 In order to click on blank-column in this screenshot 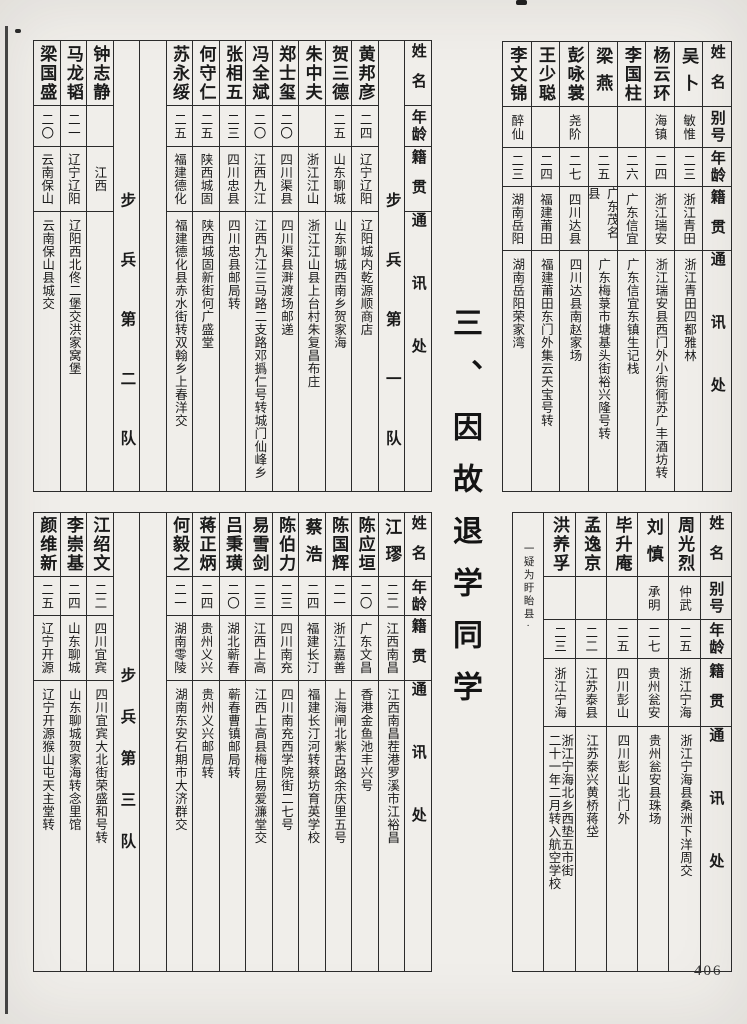, I will do `click(152, 266)`.